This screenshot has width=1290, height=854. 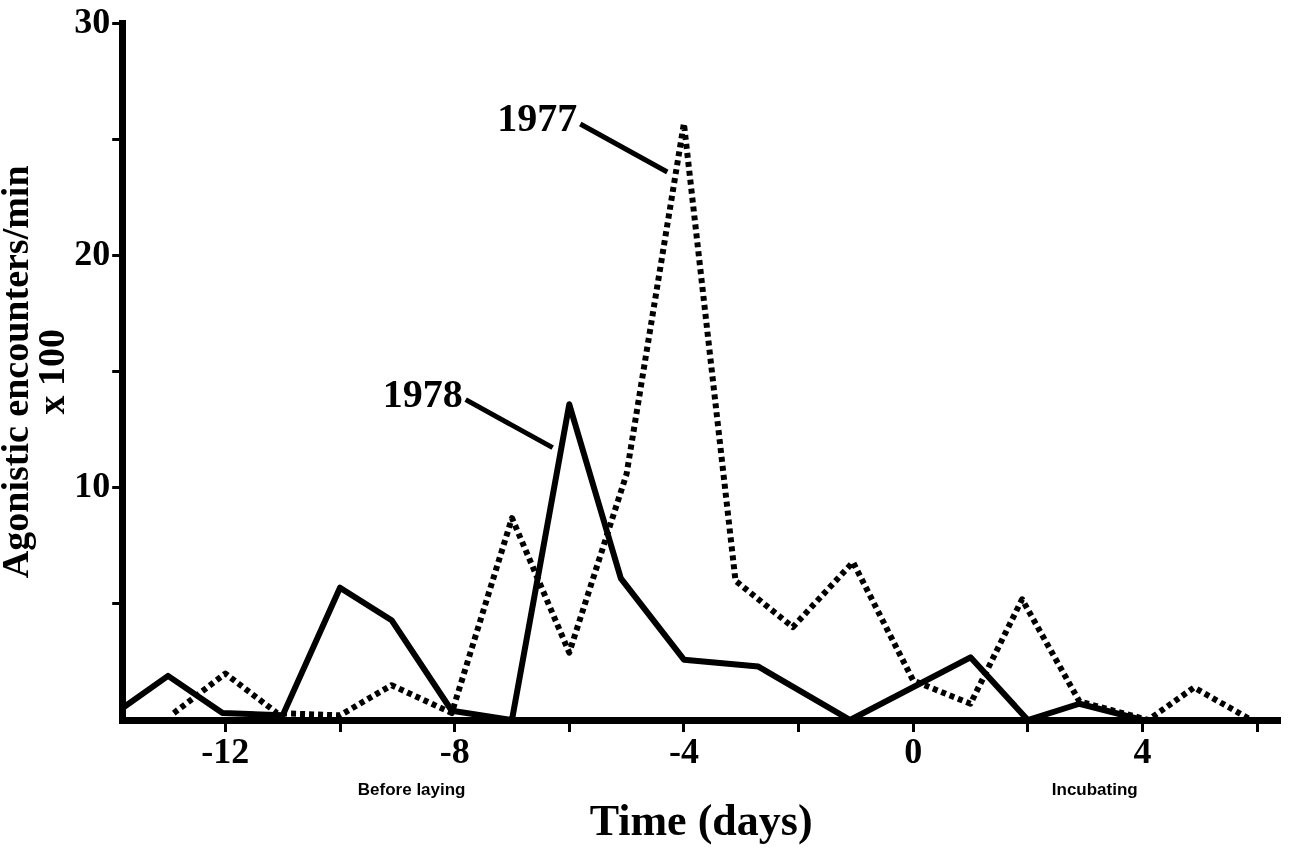 What do you see at coordinates (913, 750) in the screenshot?
I see `x-tick-label: 0` at bounding box center [913, 750].